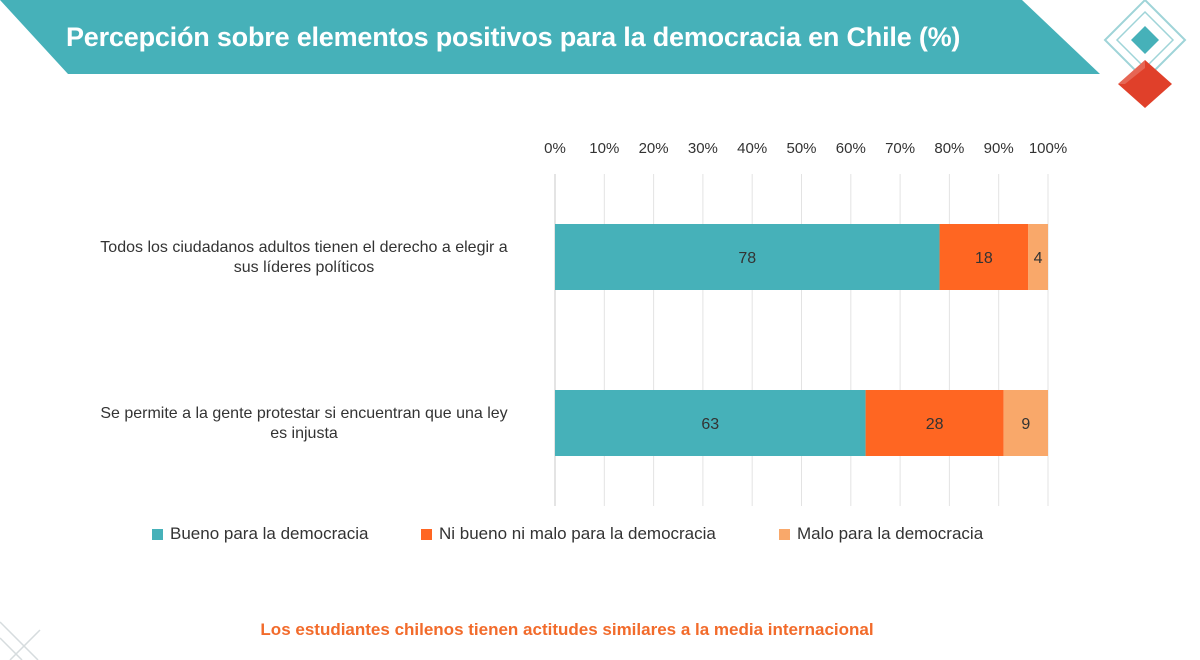  I want to click on legend-item-malo: Malo para la democracia, so click(881, 534).